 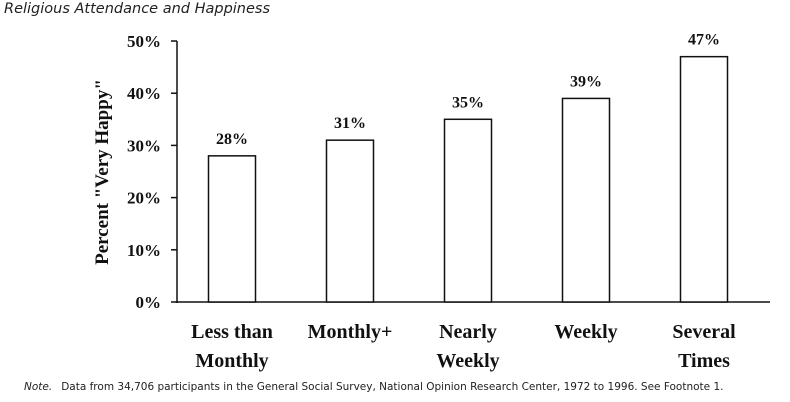 What do you see at coordinates (468, 332) in the screenshot?
I see `x-category-label: Nearly` at bounding box center [468, 332].